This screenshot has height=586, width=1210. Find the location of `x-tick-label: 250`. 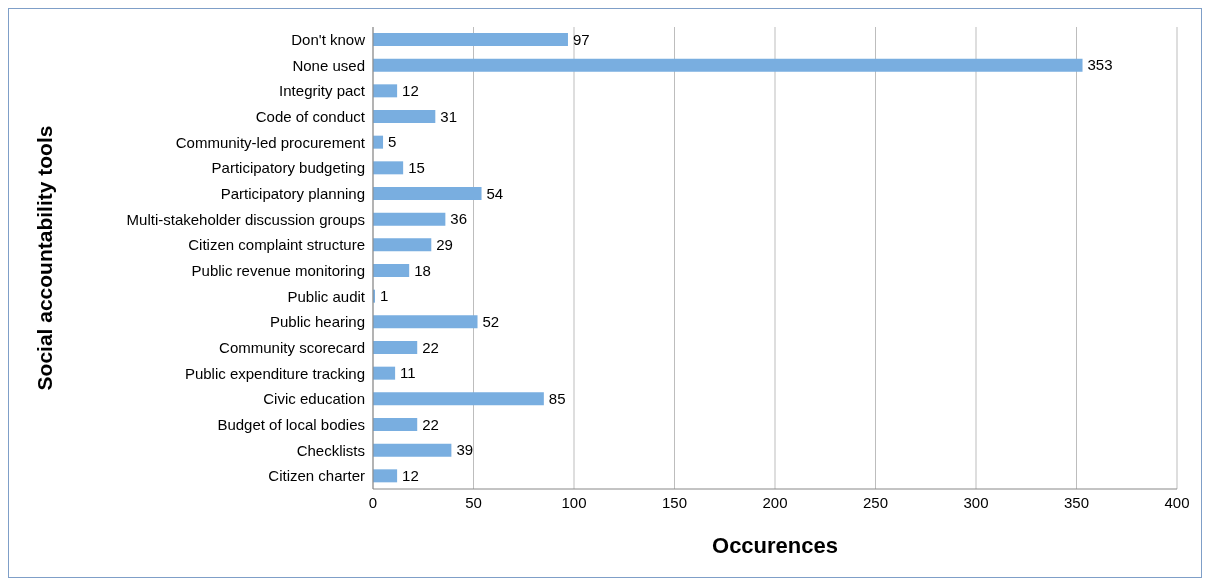

x-tick-label: 250 is located at coordinates (875, 502).